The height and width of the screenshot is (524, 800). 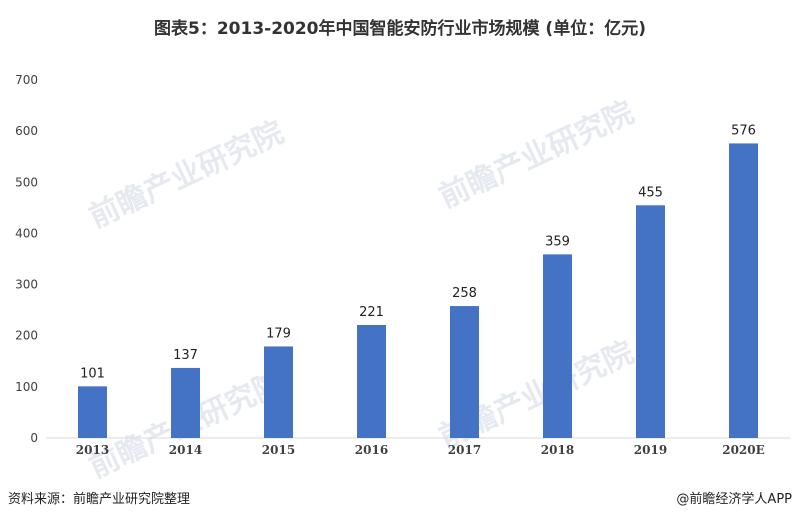 What do you see at coordinates (464, 450) in the screenshot?
I see `x-tick-label: 2017` at bounding box center [464, 450].